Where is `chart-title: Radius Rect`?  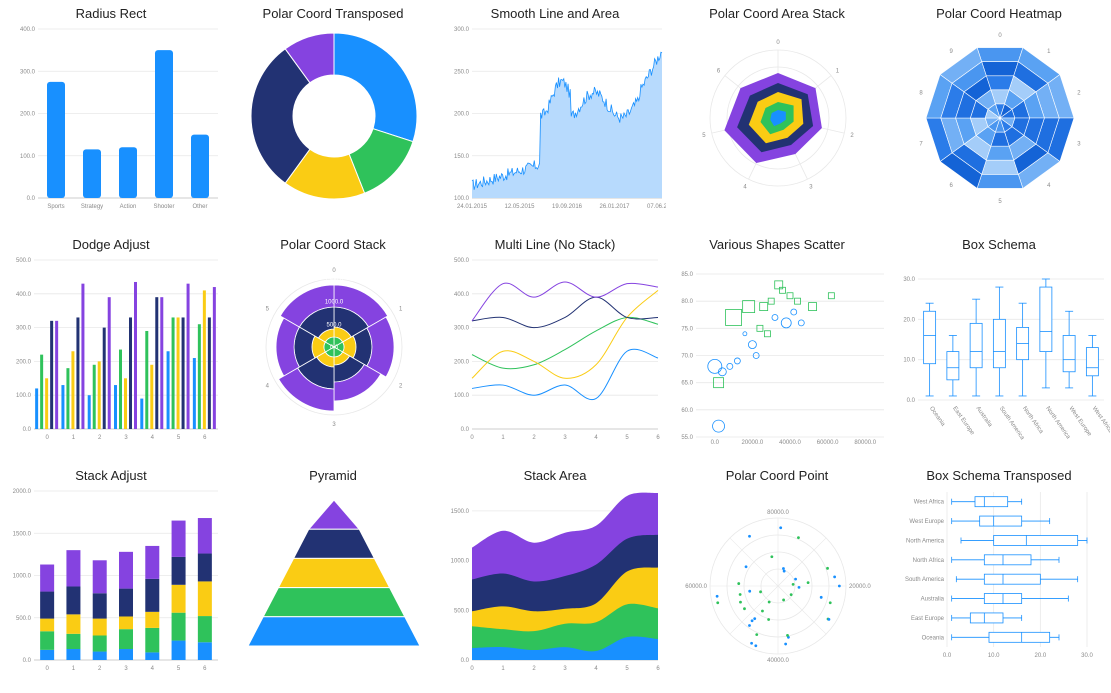
chart-title: Radius Rect is located at coordinates (111, 13).